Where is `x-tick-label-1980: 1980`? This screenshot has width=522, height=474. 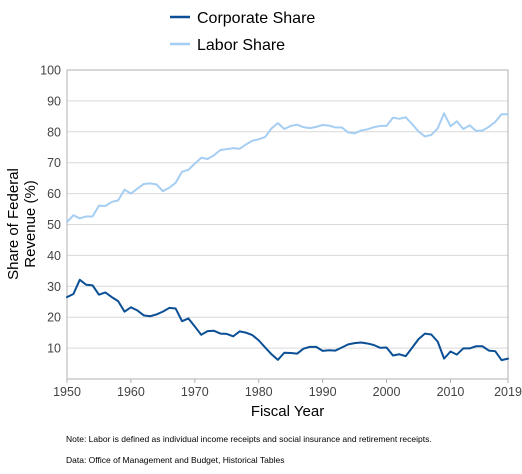 x-tick-label-1980: 1980 is located at coordinates (259, 392).